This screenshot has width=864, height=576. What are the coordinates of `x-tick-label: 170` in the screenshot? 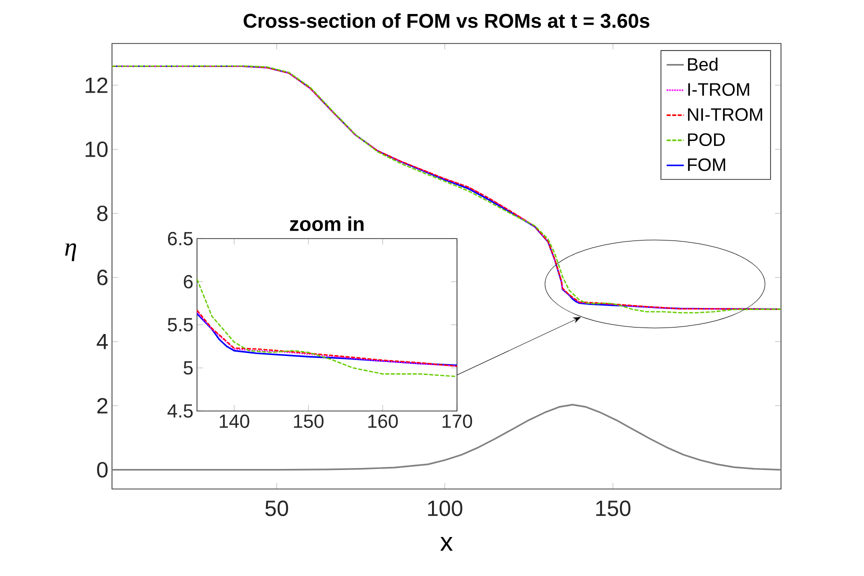 It's located at (457, 421).